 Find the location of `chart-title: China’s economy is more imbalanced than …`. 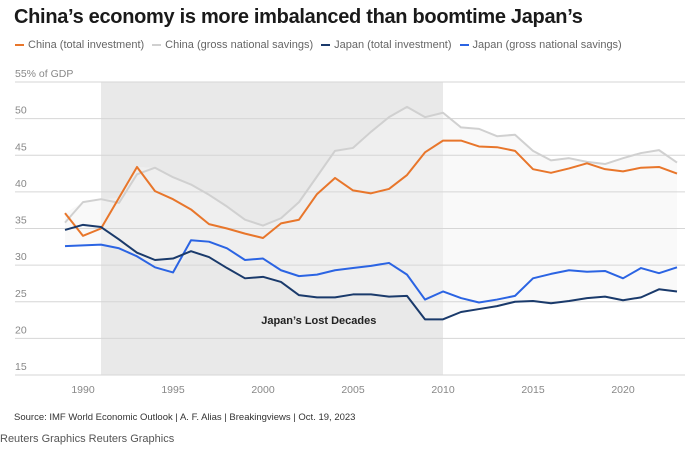

chart-title: China’s economy is more imbalanced than … is located at coordinates (298, 17).